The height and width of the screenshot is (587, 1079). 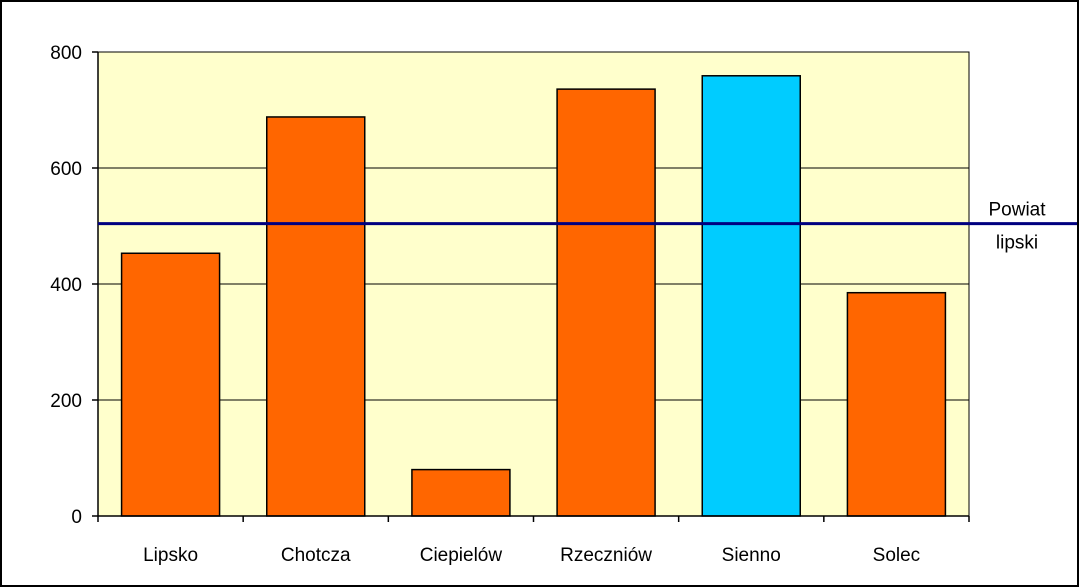 What do you see at coordinates (66, 169) in the screenshot?
I see `y-tick-label-600: 600` at bounding box center [66, 169].